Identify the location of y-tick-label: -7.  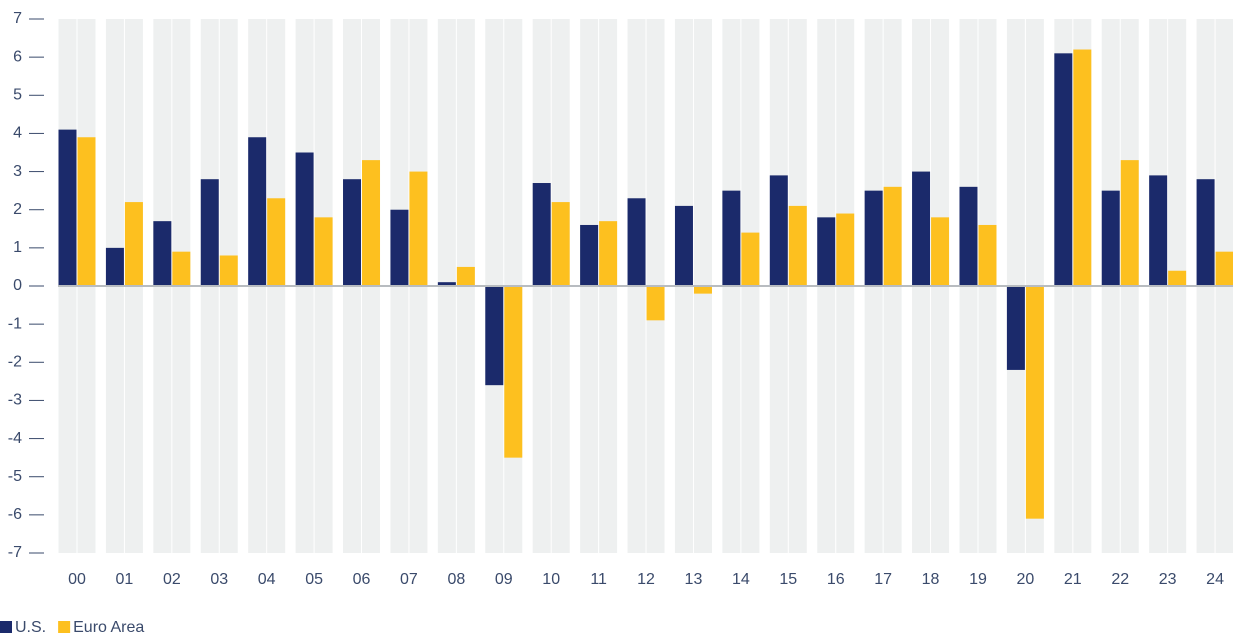
(15, 552).